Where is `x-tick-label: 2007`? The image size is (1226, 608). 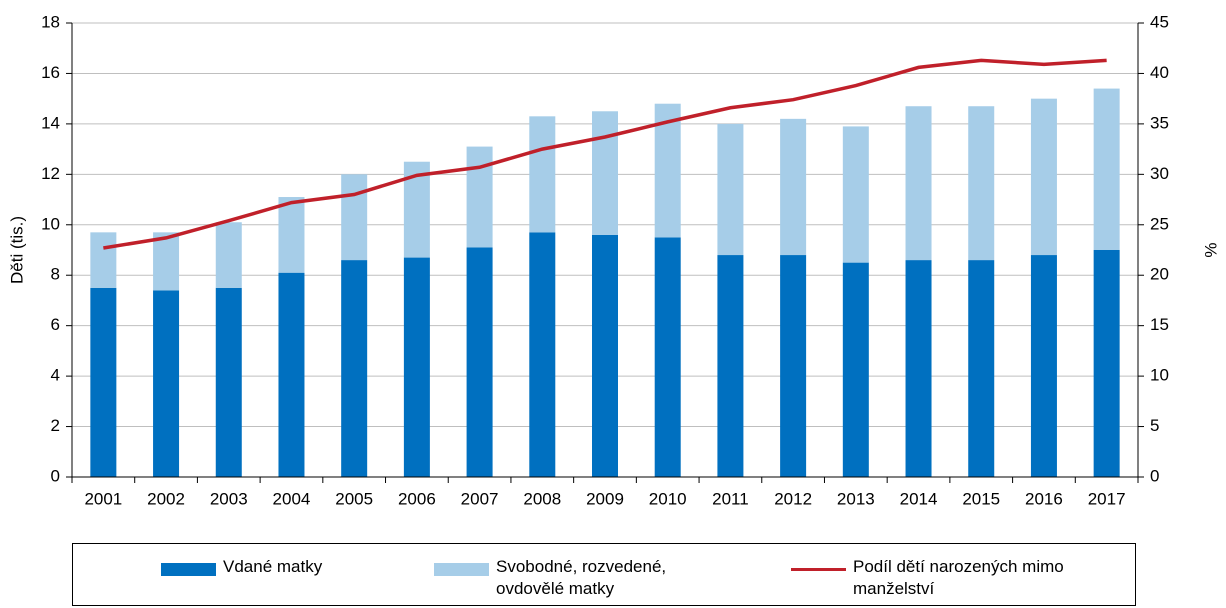
x-tick-label: 2007 is located at coordinates (480, 498).